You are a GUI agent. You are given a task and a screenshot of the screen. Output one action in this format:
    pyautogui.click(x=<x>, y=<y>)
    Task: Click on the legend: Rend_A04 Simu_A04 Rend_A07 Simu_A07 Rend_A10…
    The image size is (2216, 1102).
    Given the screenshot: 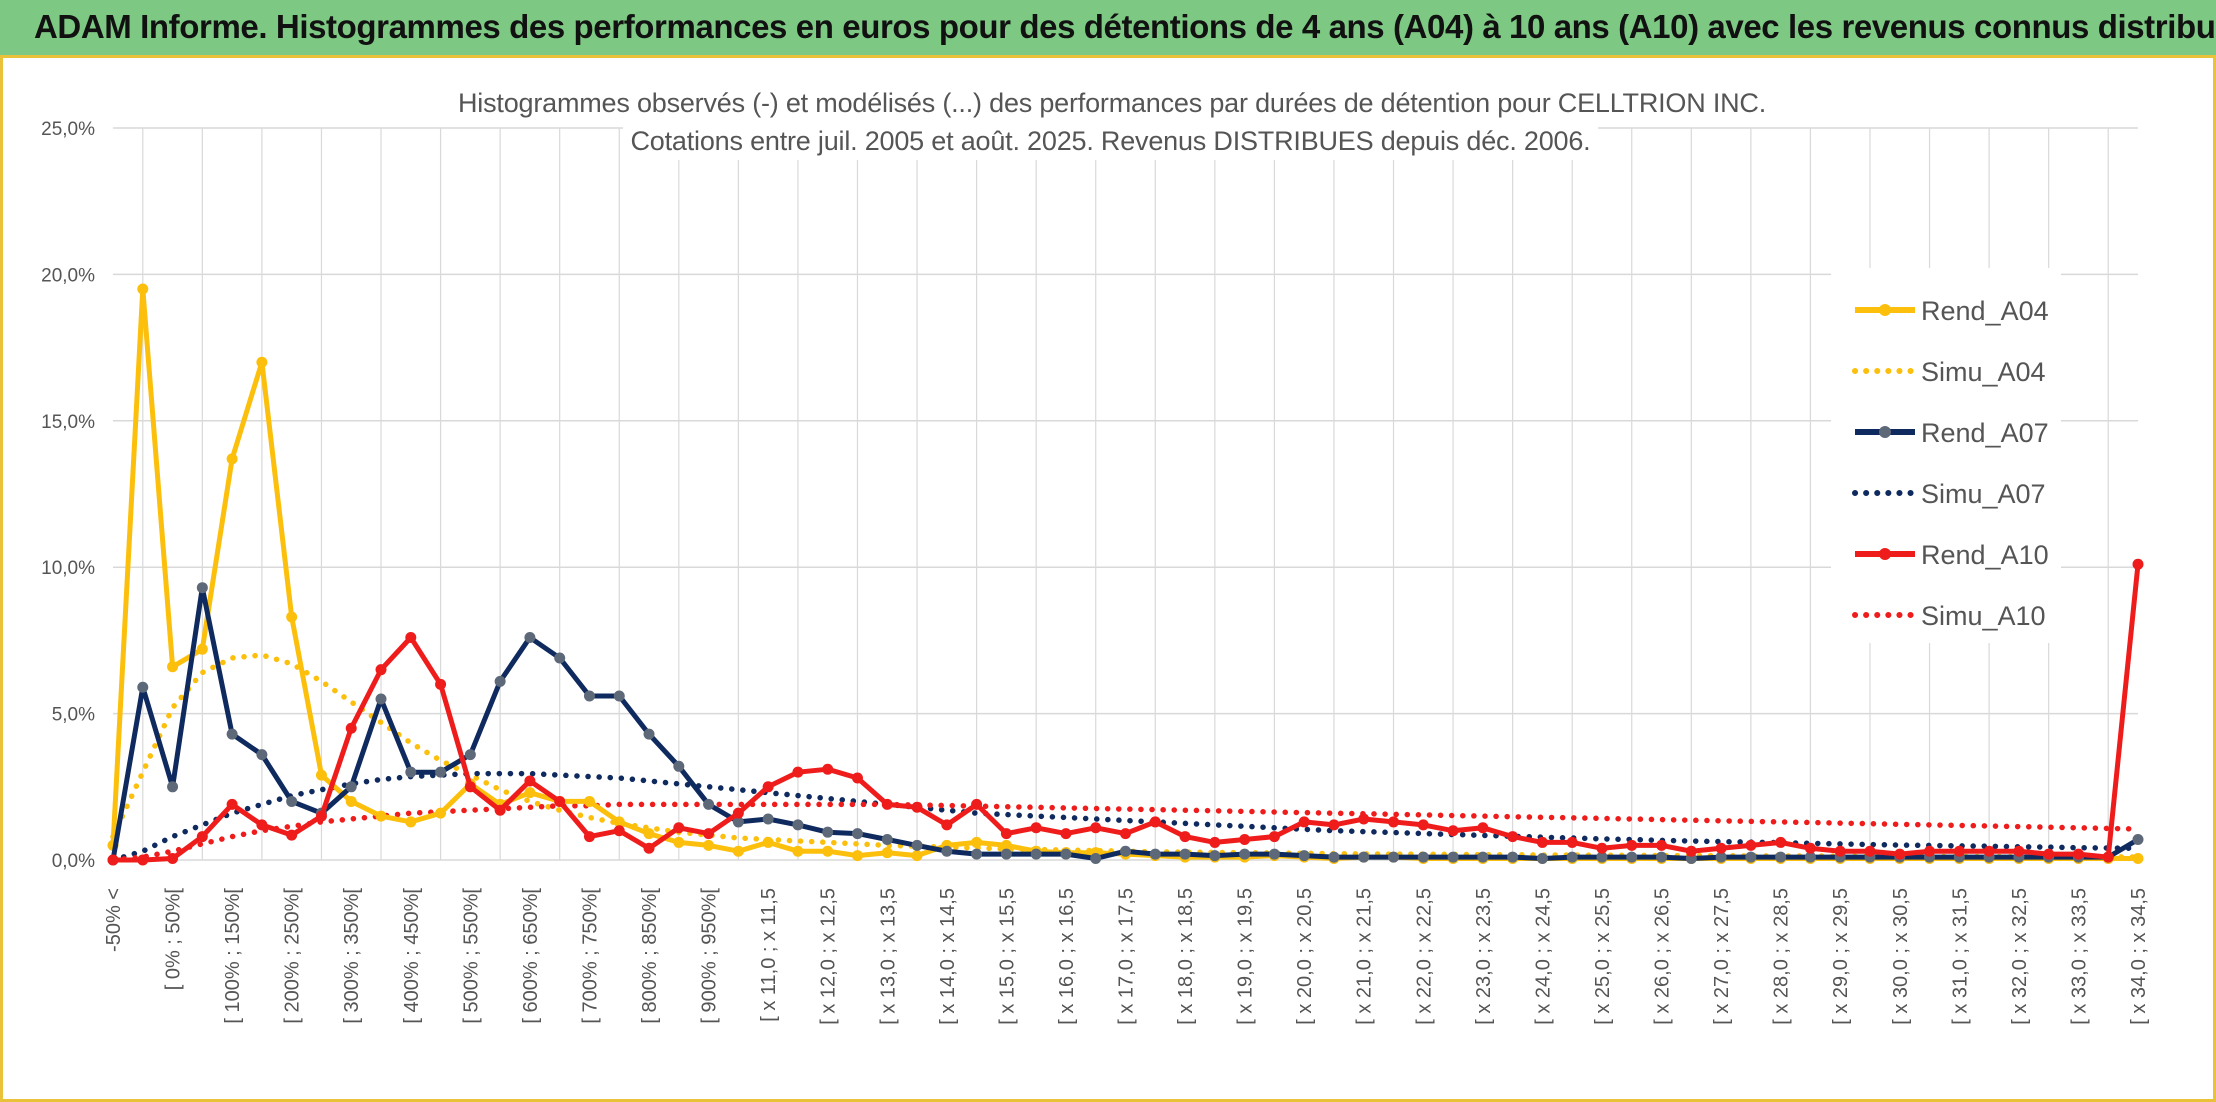 What is the action you would take?
    pyautogui.click(x=1946, y=455)
    